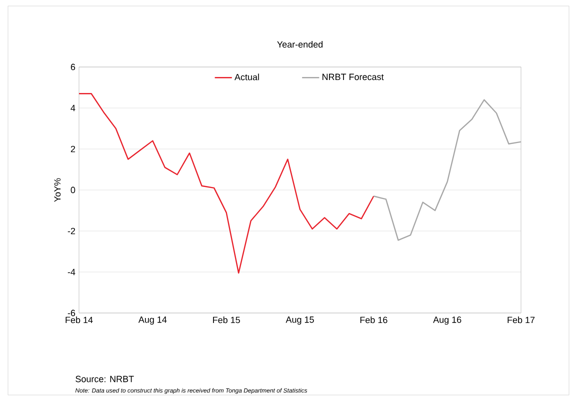 The width and height of the screenshot is (577, 401). Describe the element at coordinates (73, 190) in the screenshot. I see `y-tick-label: 0` at that location.